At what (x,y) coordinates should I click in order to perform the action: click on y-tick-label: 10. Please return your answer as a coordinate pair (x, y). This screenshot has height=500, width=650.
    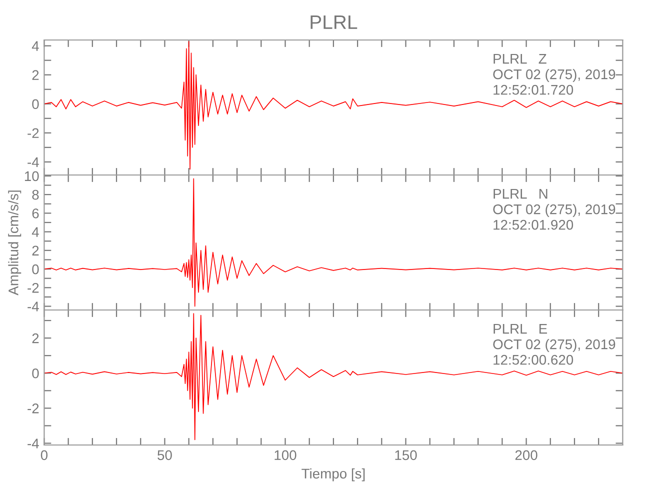
    Looking at the image, I should click on (31, 176).